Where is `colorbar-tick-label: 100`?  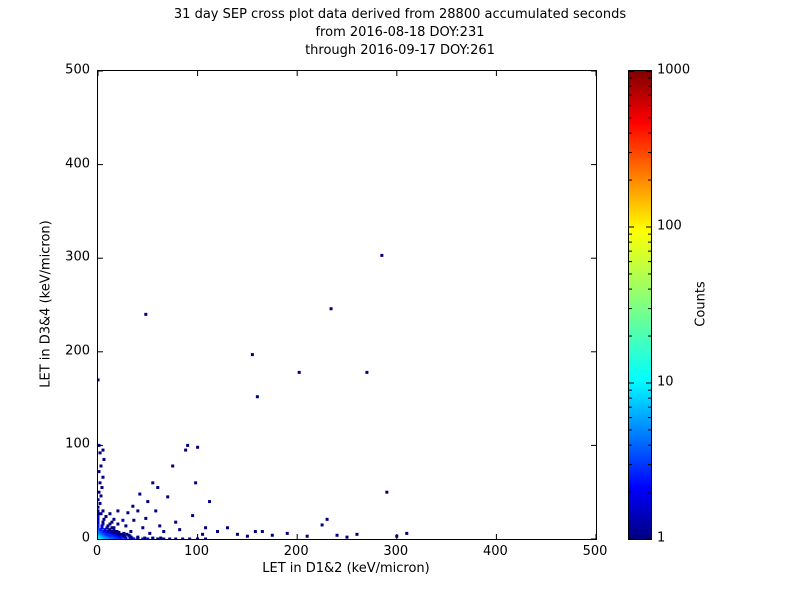
colorbar-tick-label: 100 is located at coordinates (669, 226).